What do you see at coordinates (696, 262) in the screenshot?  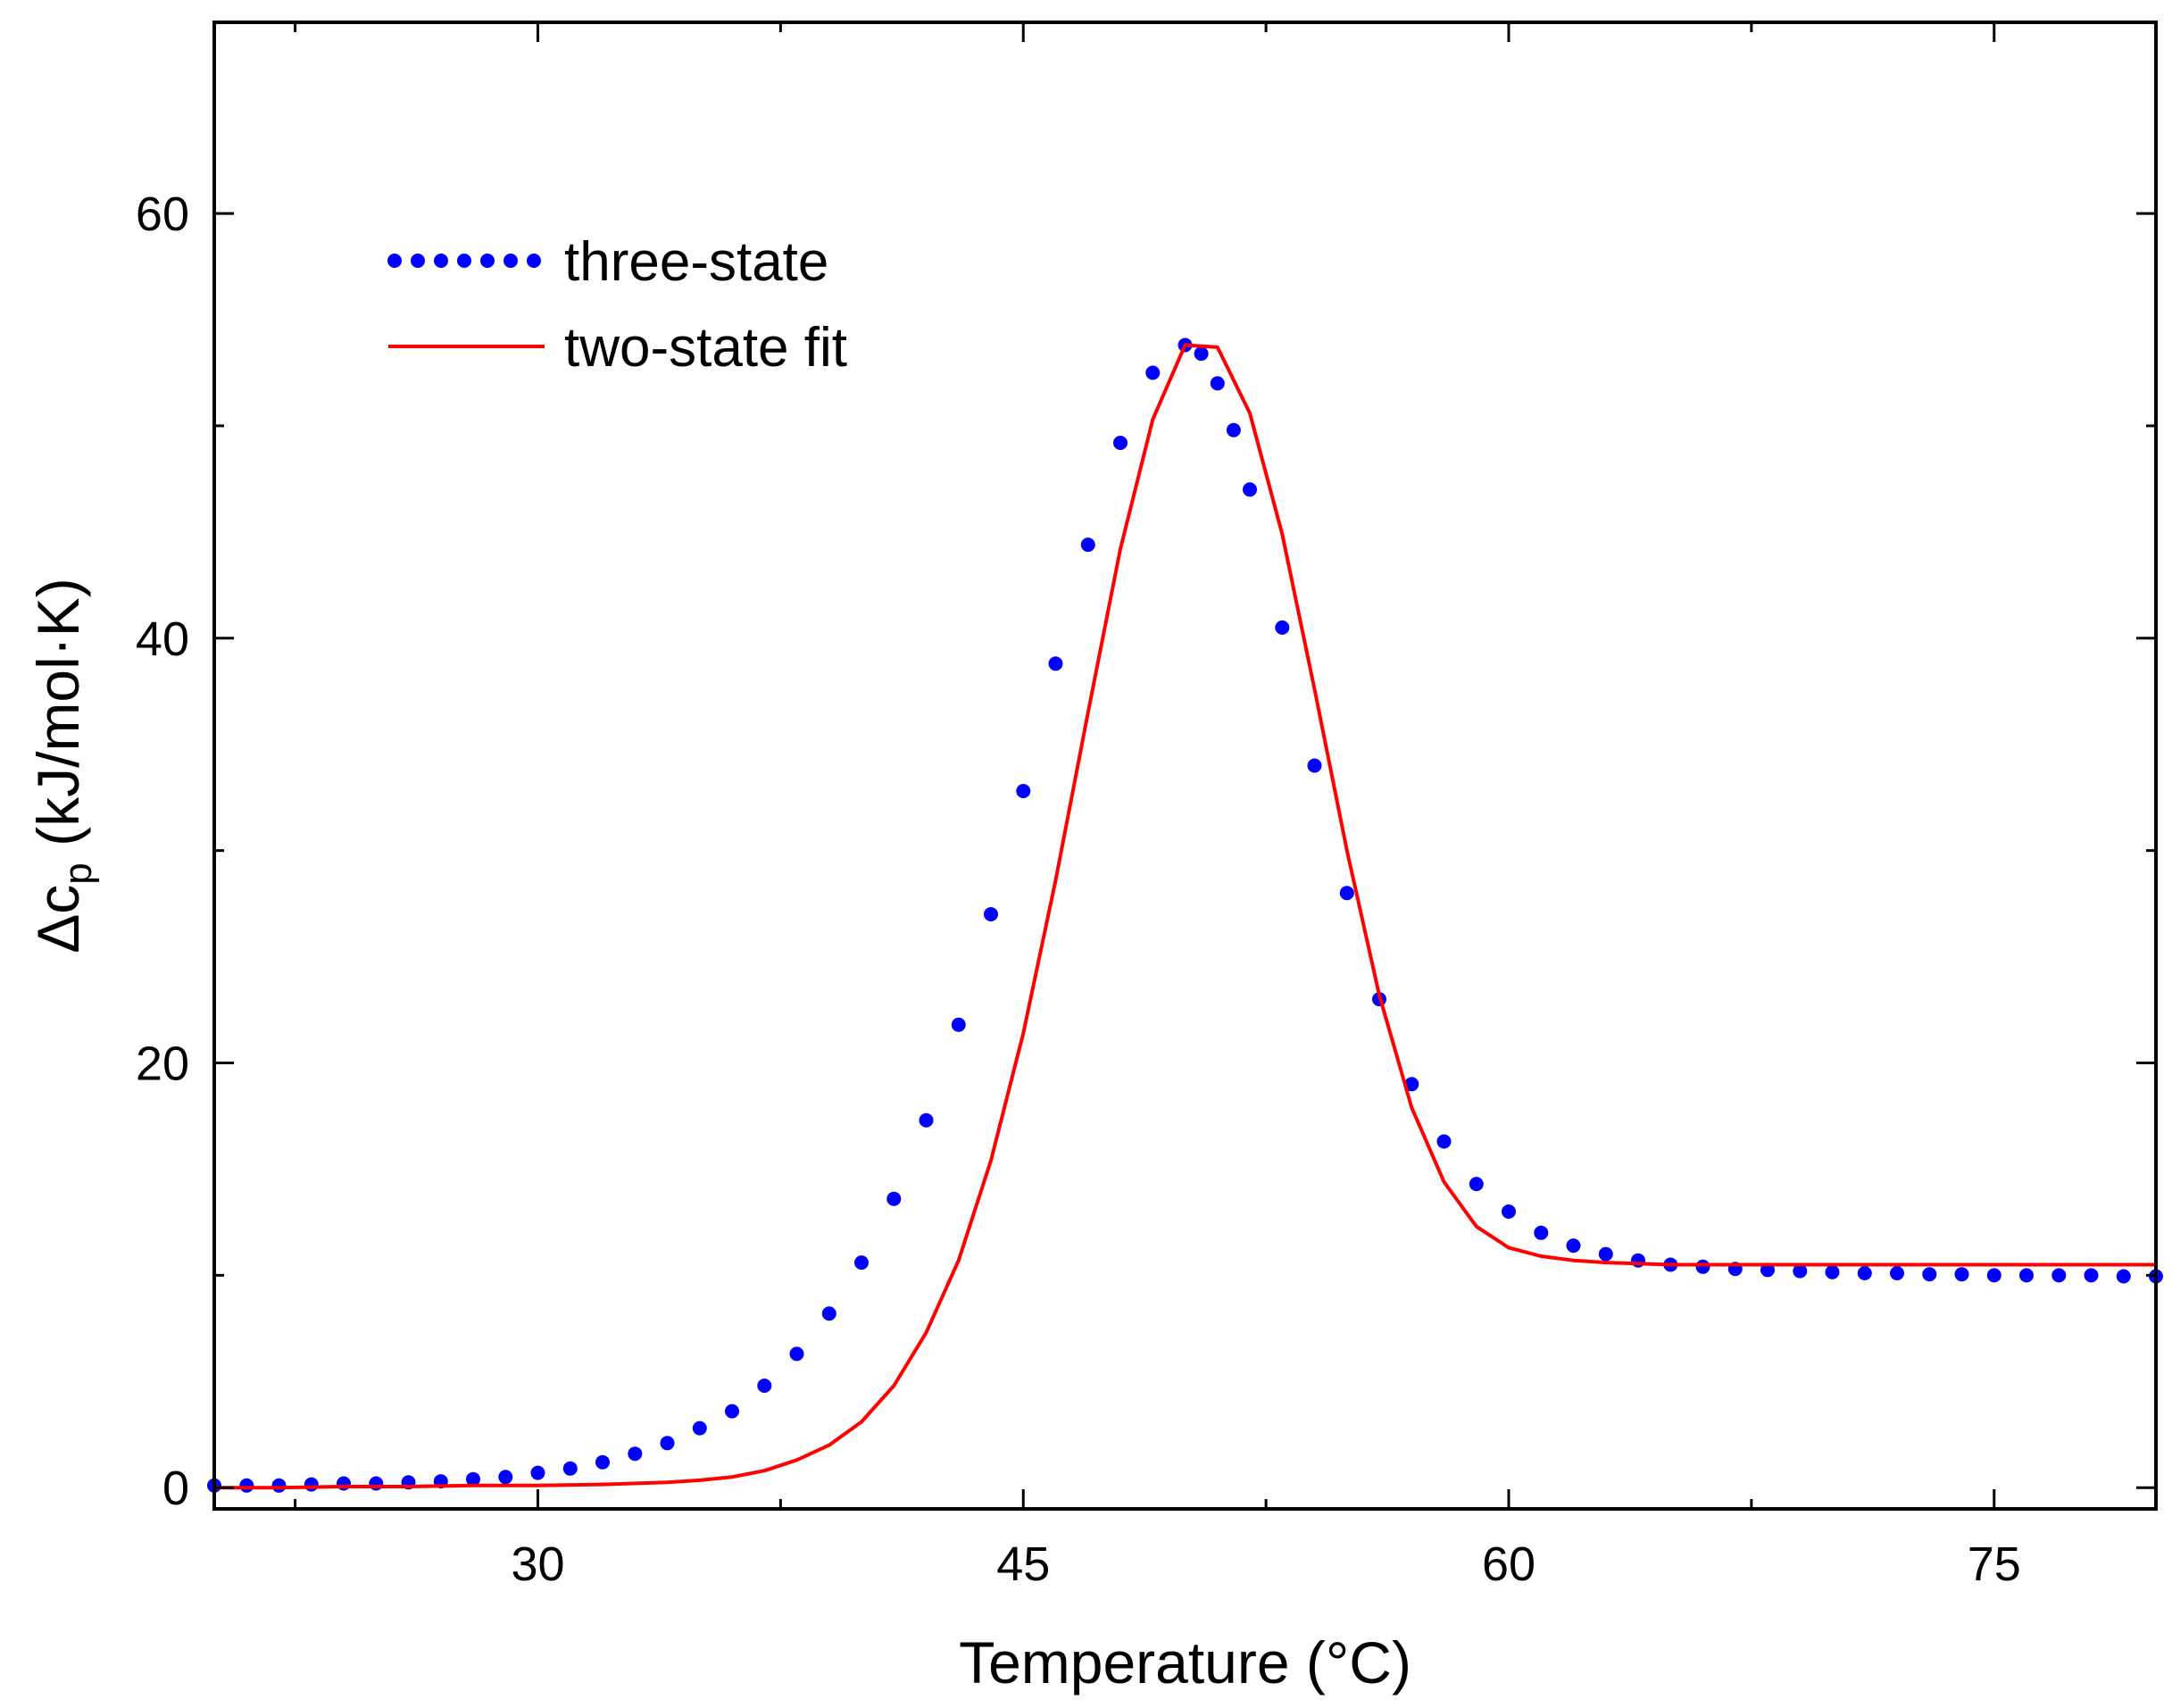 I see `legend-label-three-state: three-state` at bounding box center [696, 262].